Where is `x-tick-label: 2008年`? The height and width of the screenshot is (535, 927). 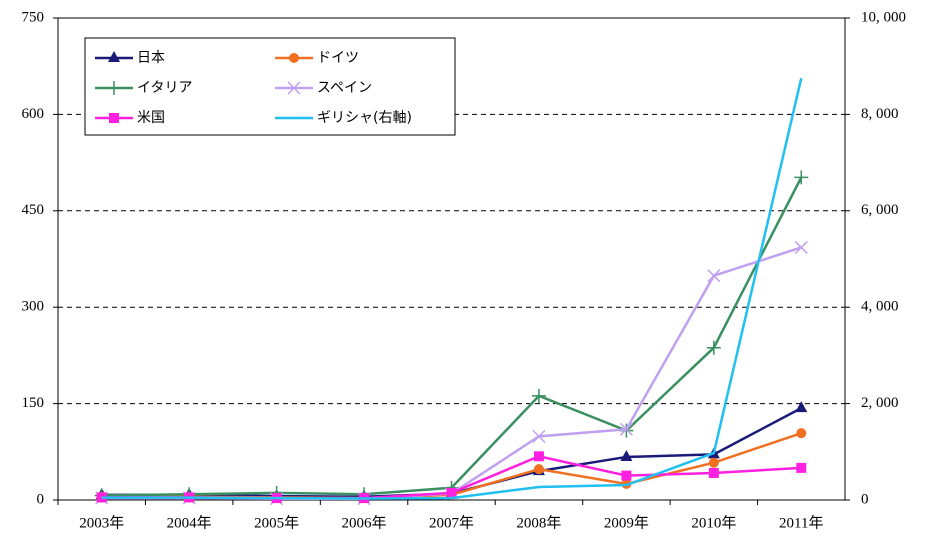
x-tick-label: 2008年 is located at coordinates (538, 522).